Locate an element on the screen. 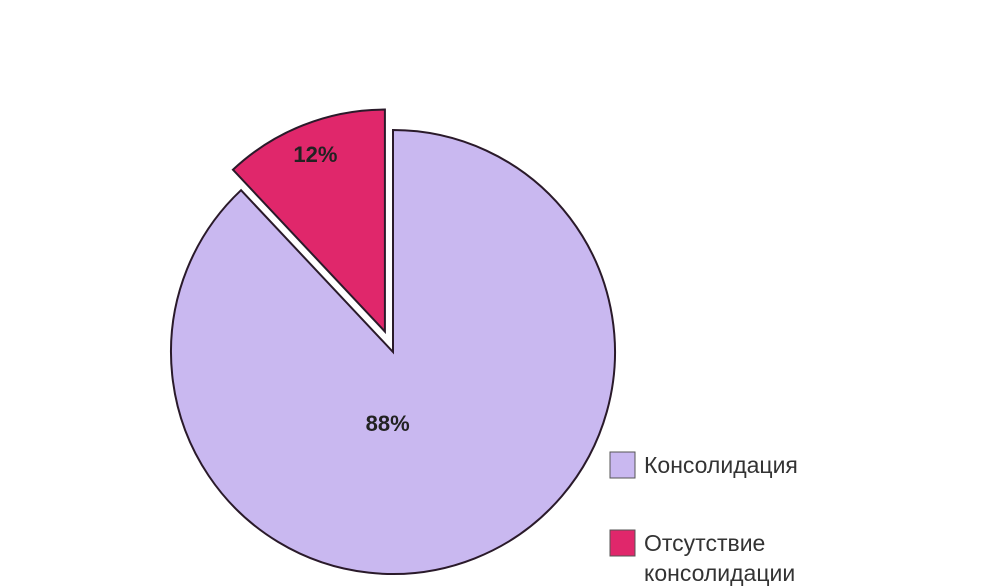 The width and height of the screenshot is (1005, 588). value-label: 88% is located at coordinates (388, 423).